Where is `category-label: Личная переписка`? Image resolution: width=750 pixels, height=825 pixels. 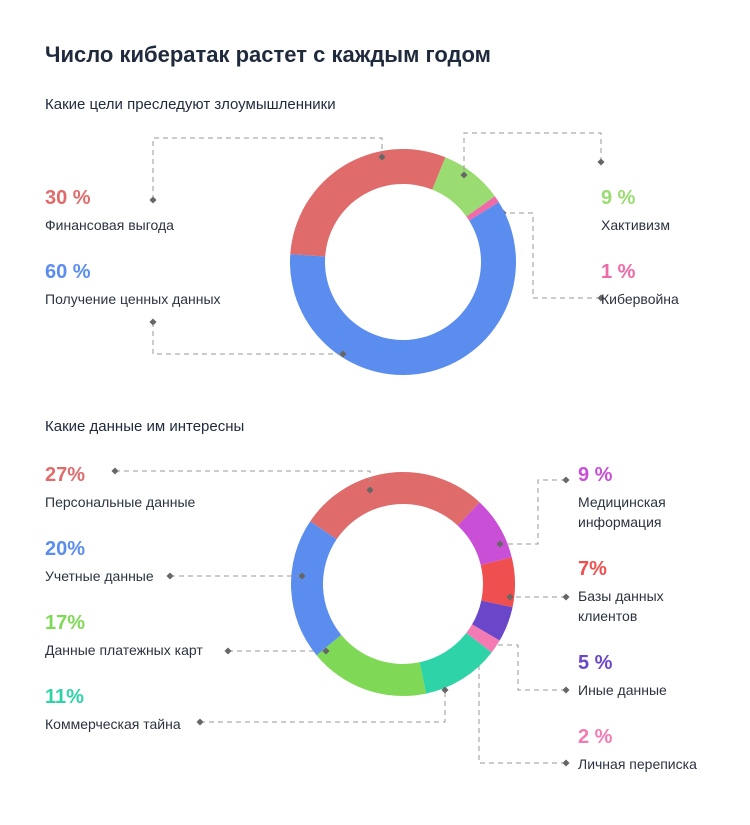 category-label: Личная переписка is located at coordinates (637, 764).